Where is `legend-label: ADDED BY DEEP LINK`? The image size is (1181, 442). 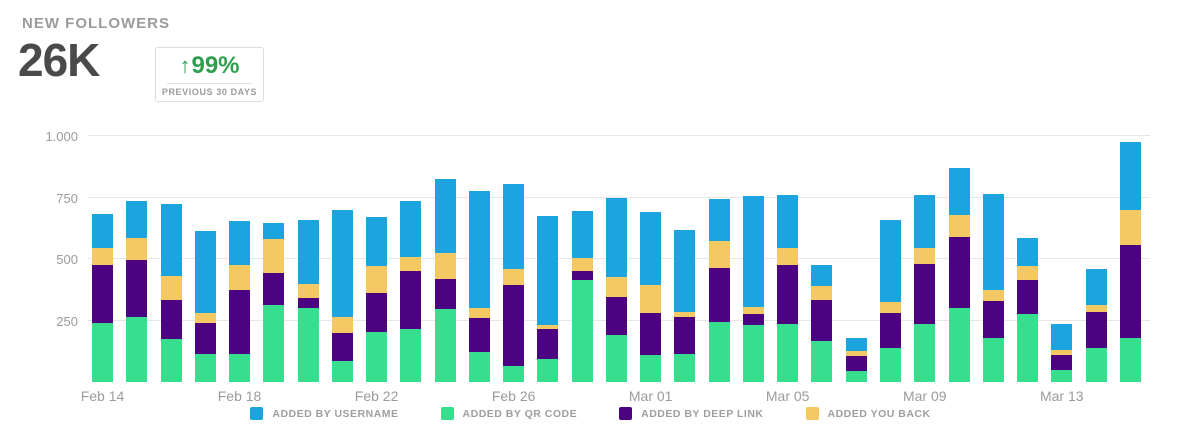 legend-label: ADDED BY DEEP LINK is located at coordinates (702, 413).